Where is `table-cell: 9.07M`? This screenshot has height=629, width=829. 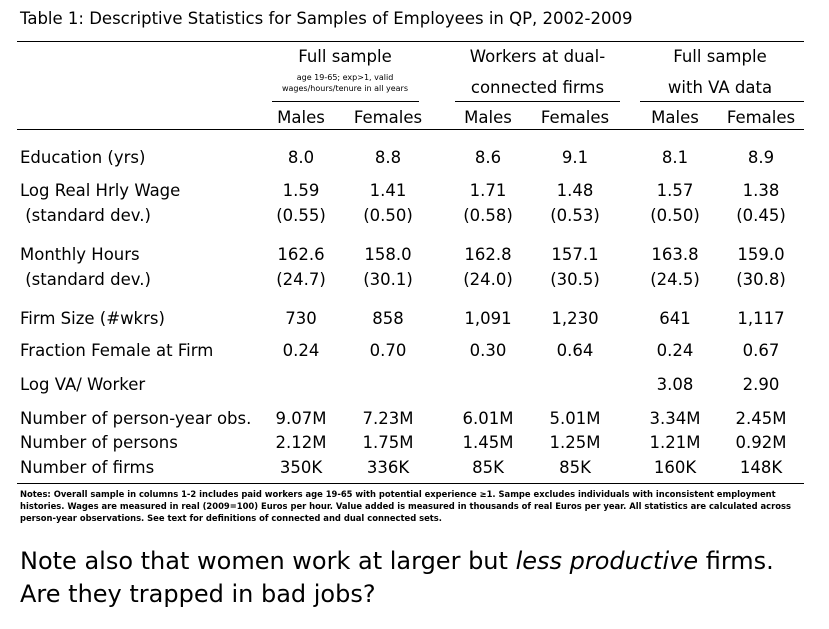
table-cell: 9.07M is located at coordinates (301, 418).